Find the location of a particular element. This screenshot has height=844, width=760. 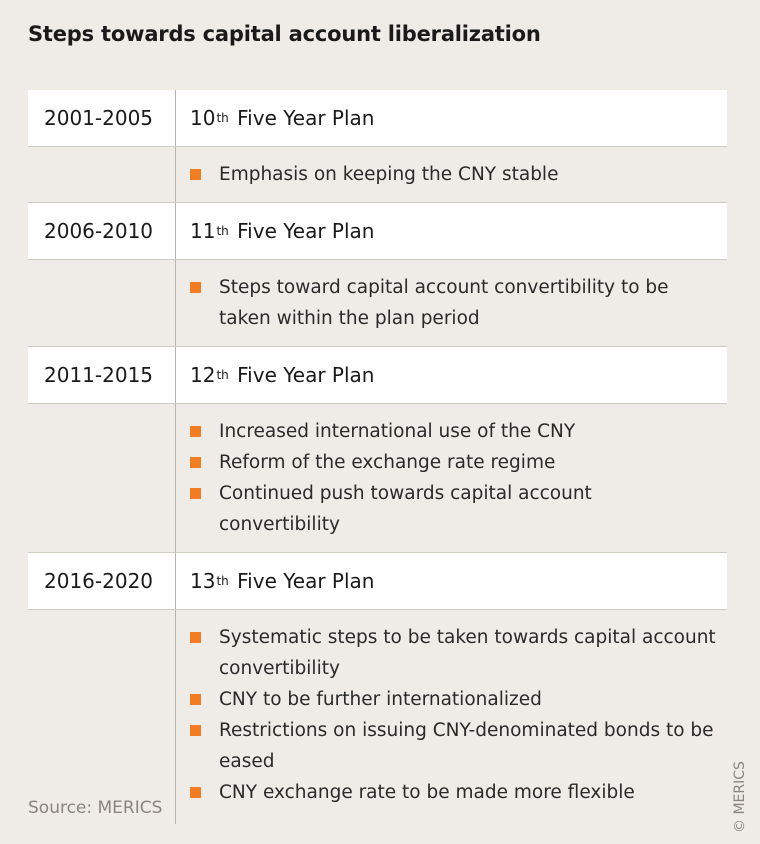

plan-number: 12 is located at coordinates (203, 375).